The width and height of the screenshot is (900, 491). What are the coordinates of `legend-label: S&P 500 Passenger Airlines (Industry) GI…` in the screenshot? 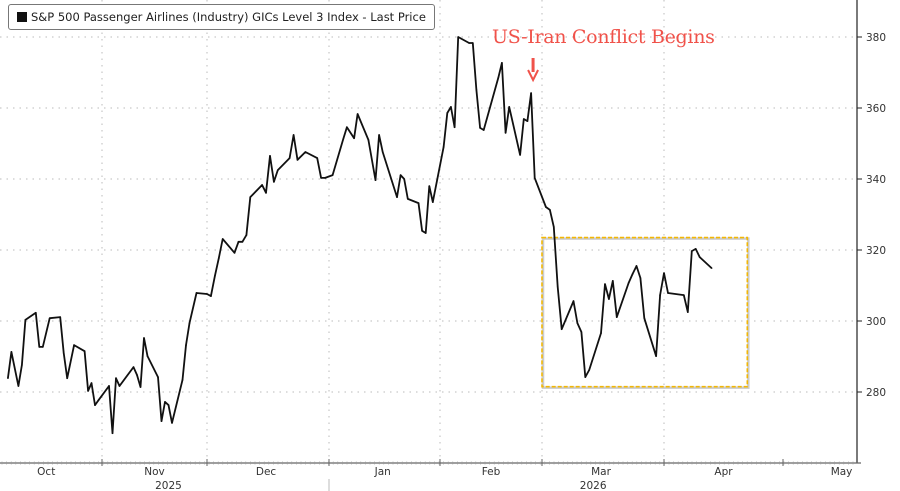 It's located at (228, 17).